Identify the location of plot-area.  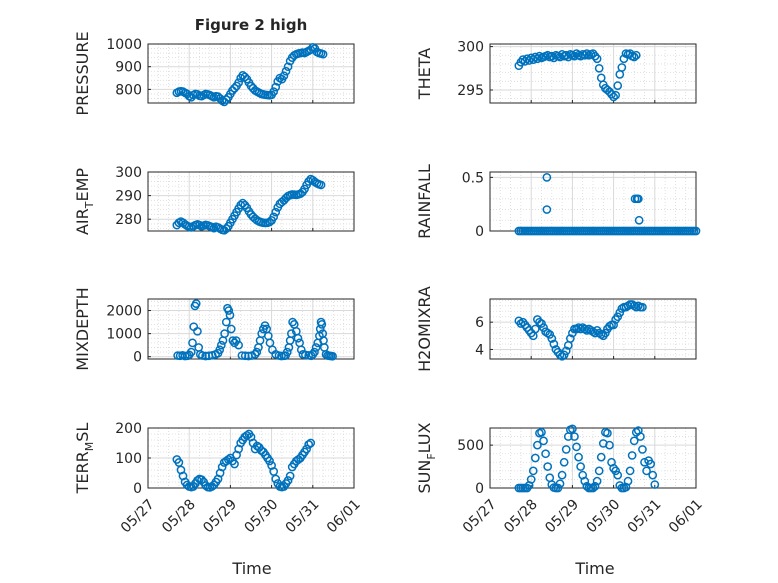
(593, 201).